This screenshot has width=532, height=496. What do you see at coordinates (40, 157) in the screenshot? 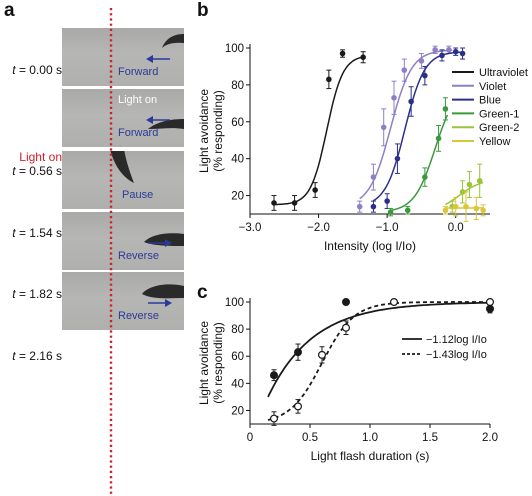
I see `light-on-annotation: Light on` at bounding box center [40, 157].